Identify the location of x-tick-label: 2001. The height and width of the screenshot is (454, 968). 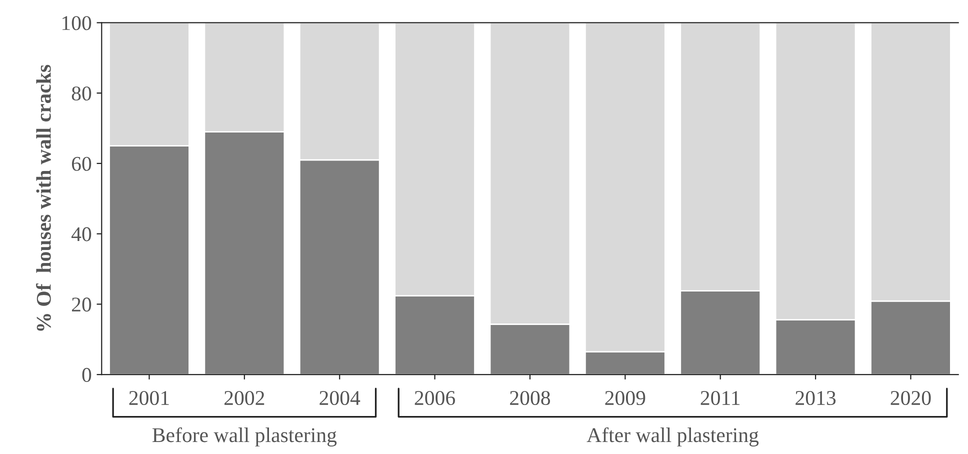
(149, 398).